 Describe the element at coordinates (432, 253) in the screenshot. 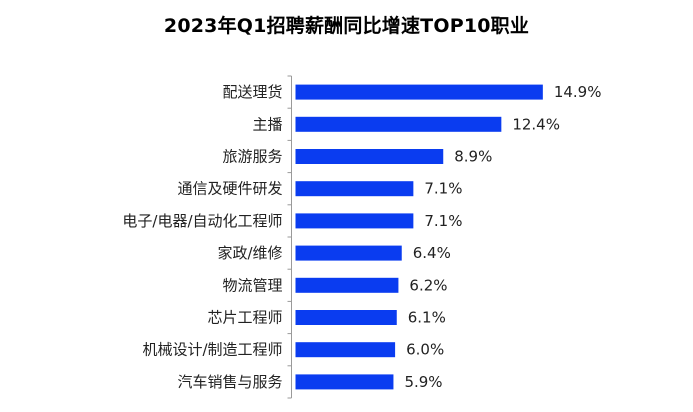

I see `value-label: 6.4%` at that location.